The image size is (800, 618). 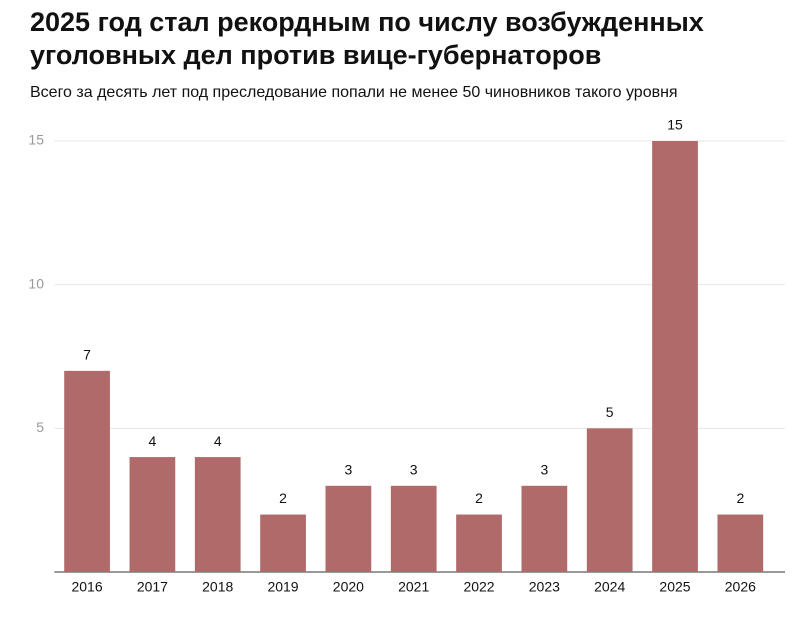 I want to click on x-tick-label: 2020, so click(x=348, y=587).